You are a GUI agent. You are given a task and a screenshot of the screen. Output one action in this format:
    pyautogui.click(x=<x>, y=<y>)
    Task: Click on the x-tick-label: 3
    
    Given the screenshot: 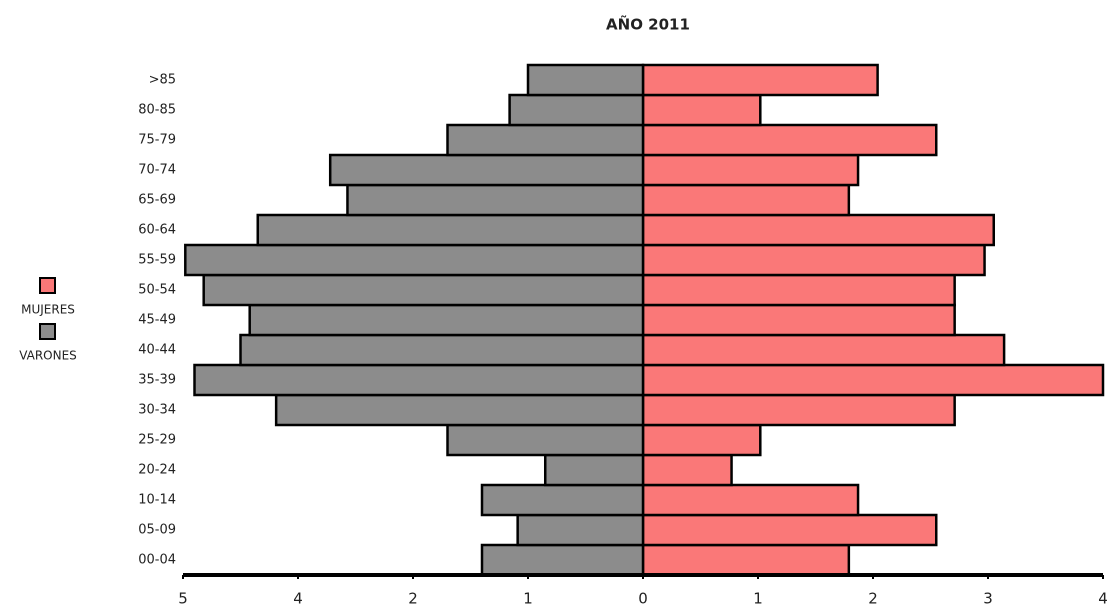 What is the action you would take?
    pyautogui.click(x=988, y=597)
    